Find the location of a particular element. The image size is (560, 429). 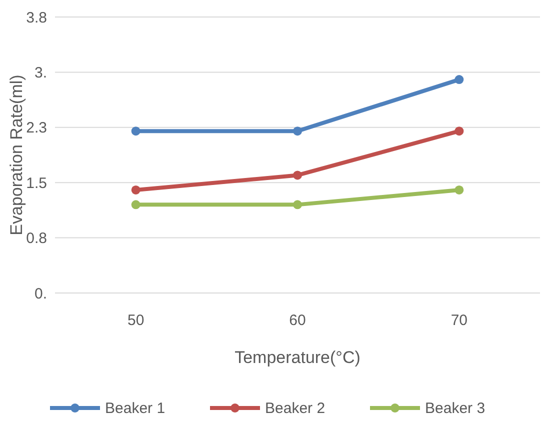

legend-label: Beaker 1 is located at coordinates (135, 408).